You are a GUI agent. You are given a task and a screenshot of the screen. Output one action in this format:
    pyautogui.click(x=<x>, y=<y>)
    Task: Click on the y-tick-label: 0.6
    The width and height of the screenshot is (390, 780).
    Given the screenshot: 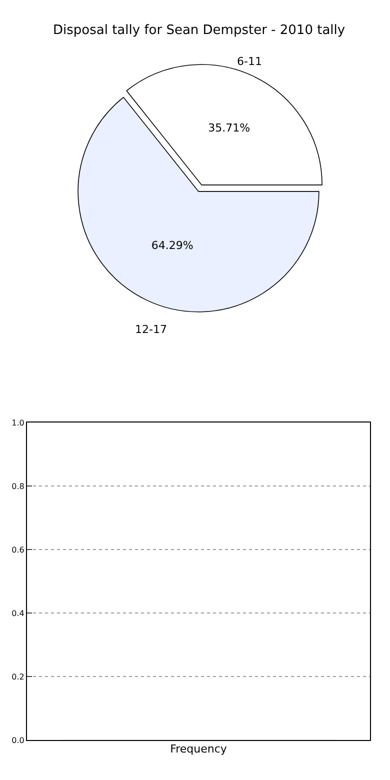 What is the action you would take?
    pyautogui.click(x=18, y=549)
    